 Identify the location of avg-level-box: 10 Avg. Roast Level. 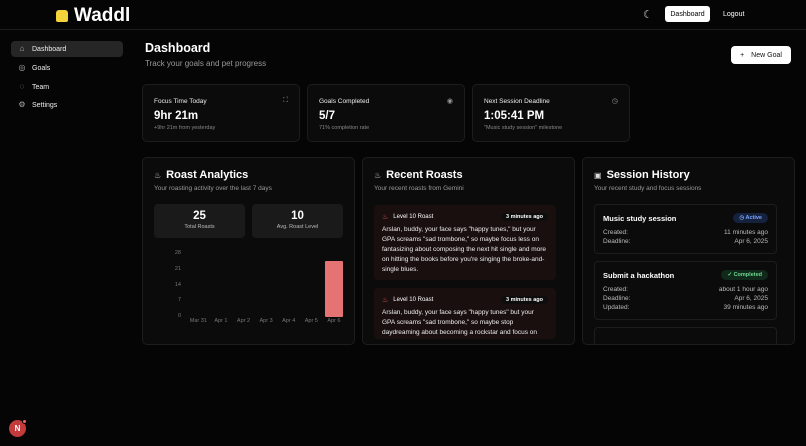
(297, 221).